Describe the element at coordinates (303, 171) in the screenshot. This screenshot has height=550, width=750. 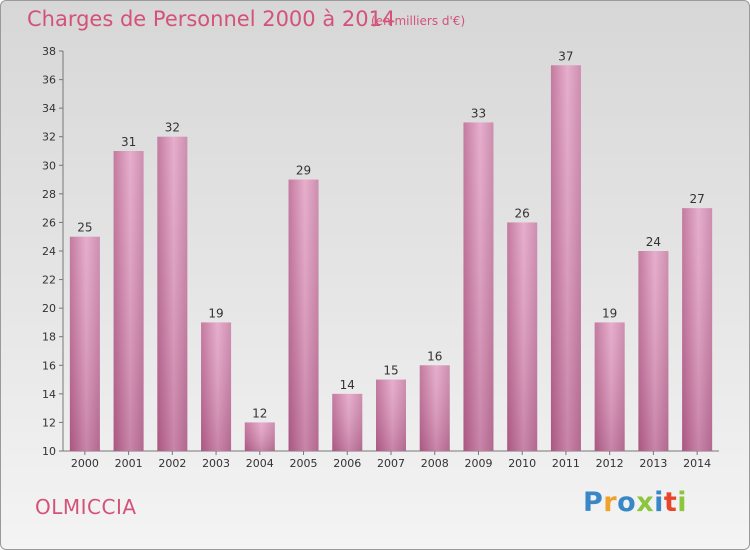
I see `bar-value-label: 29` at that location.